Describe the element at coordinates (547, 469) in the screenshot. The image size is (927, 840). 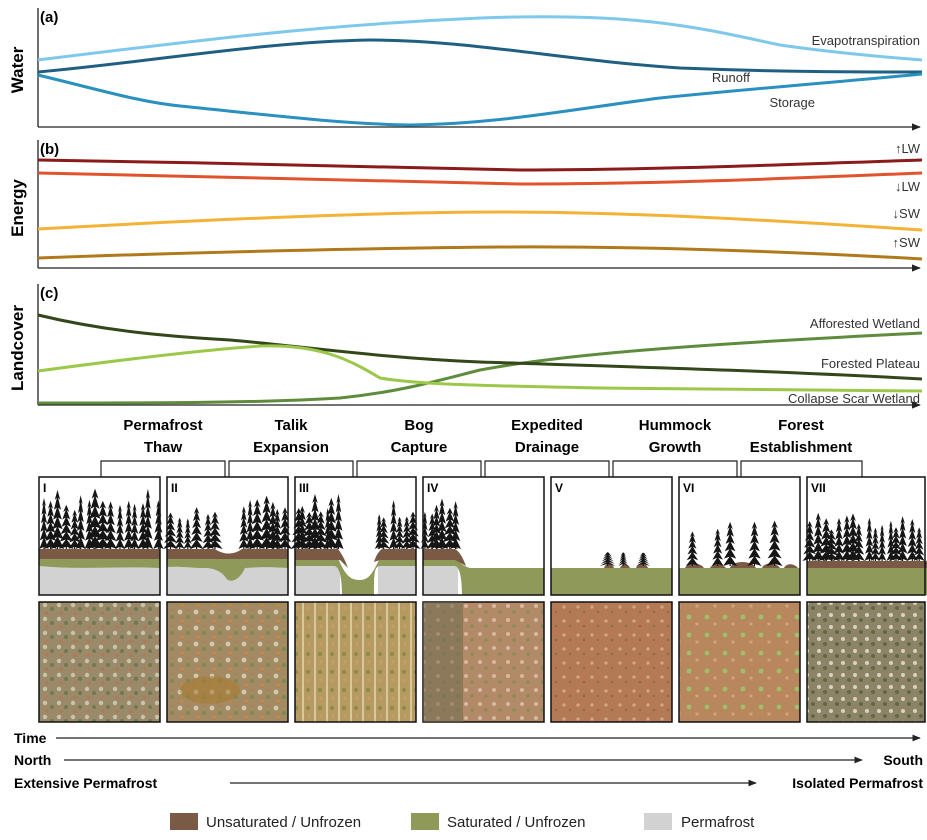
I see `bracket-expedited-drainage` at that location.